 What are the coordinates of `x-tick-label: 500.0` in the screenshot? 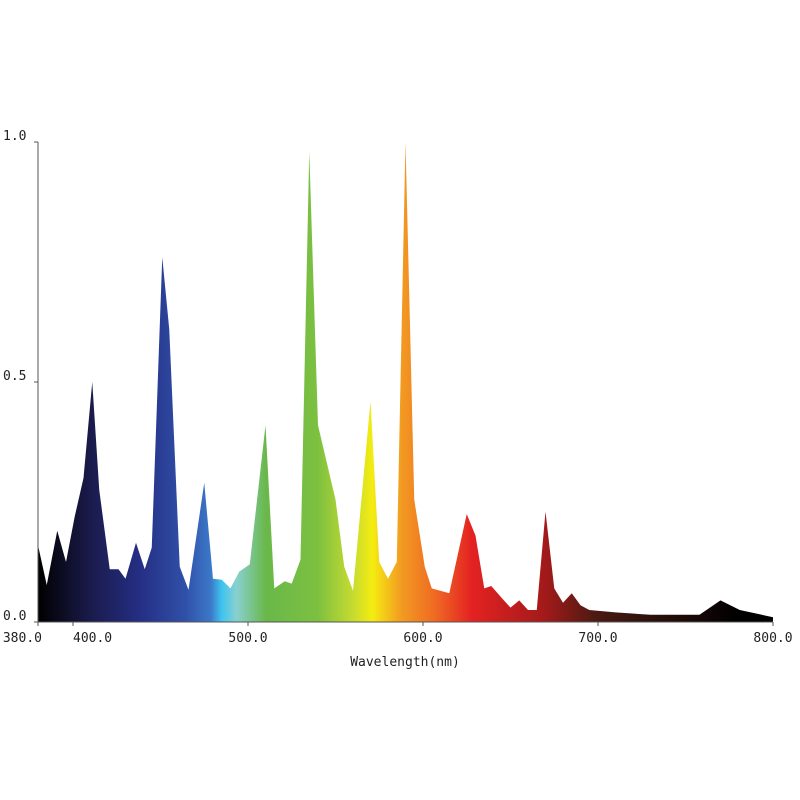 It's located at (247, 638).